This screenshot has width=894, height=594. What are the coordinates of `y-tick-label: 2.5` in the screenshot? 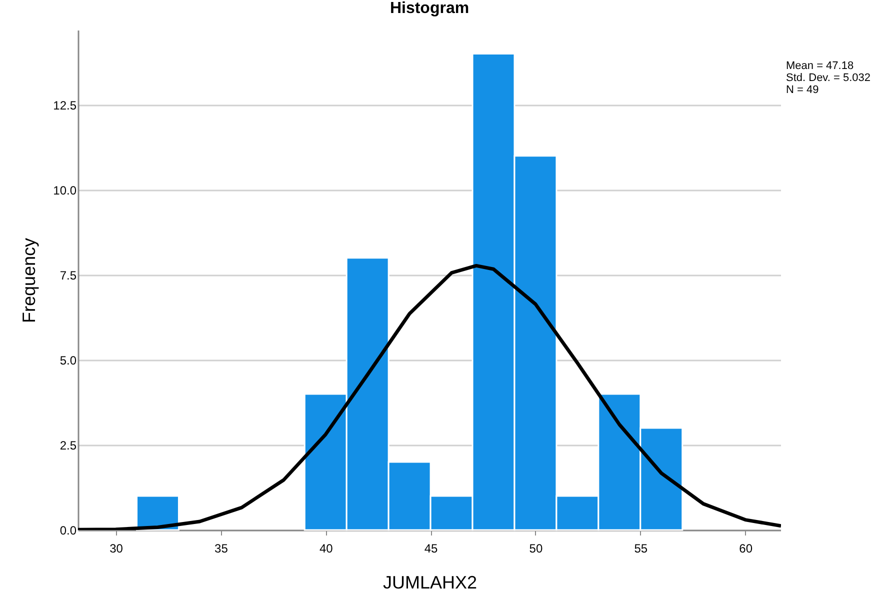 It's located at (68, 445).